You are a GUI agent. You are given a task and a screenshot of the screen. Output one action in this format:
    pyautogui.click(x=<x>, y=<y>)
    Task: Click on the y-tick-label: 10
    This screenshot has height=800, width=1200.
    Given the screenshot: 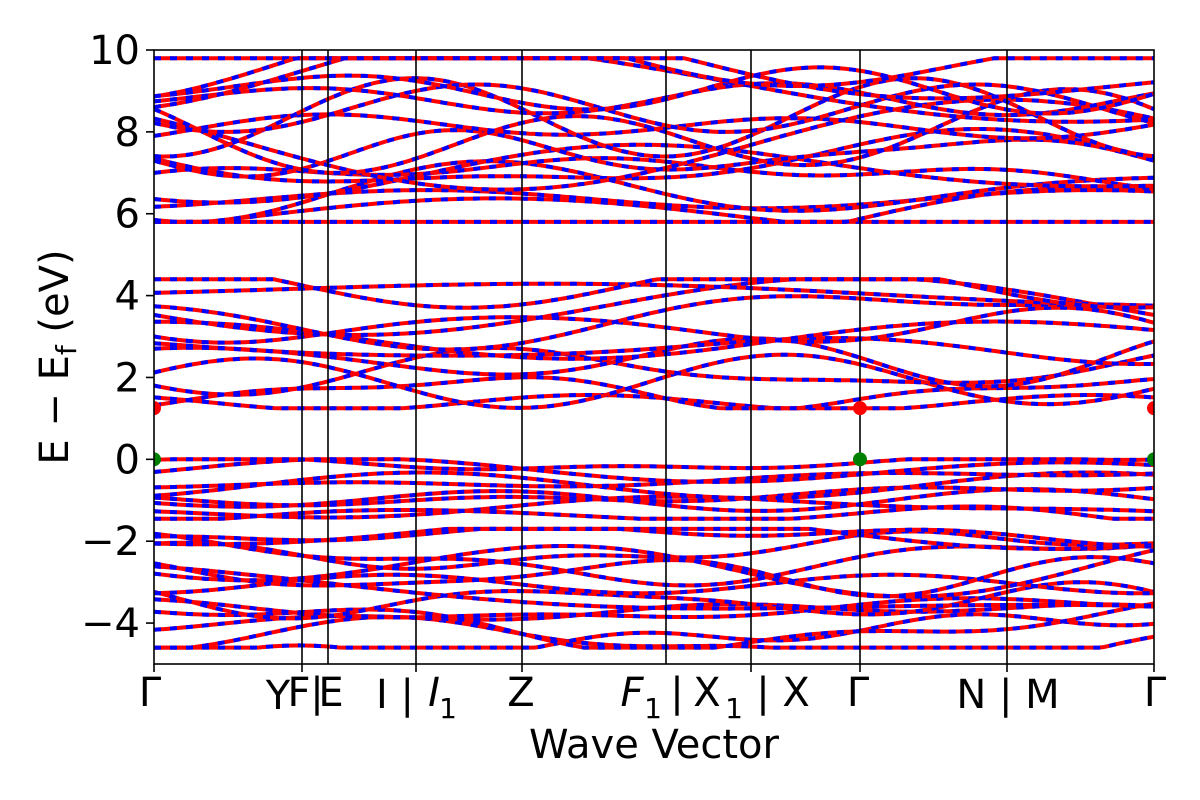 What is the action you would take?
    pyautogui.click(x=114, y=51)
    